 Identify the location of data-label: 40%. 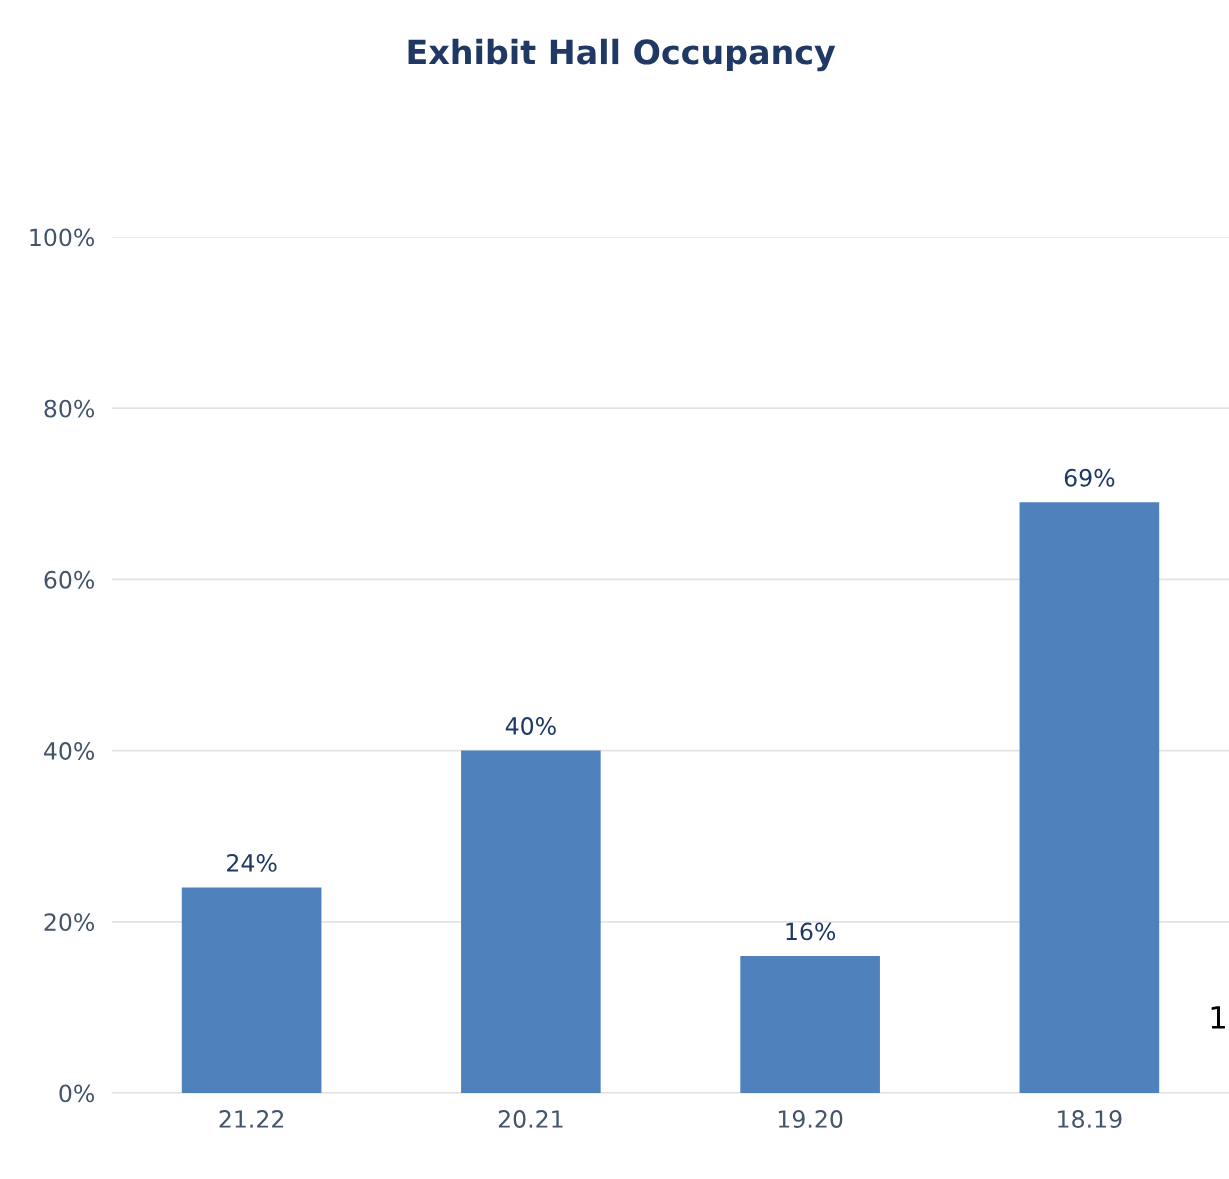
(530, 726).